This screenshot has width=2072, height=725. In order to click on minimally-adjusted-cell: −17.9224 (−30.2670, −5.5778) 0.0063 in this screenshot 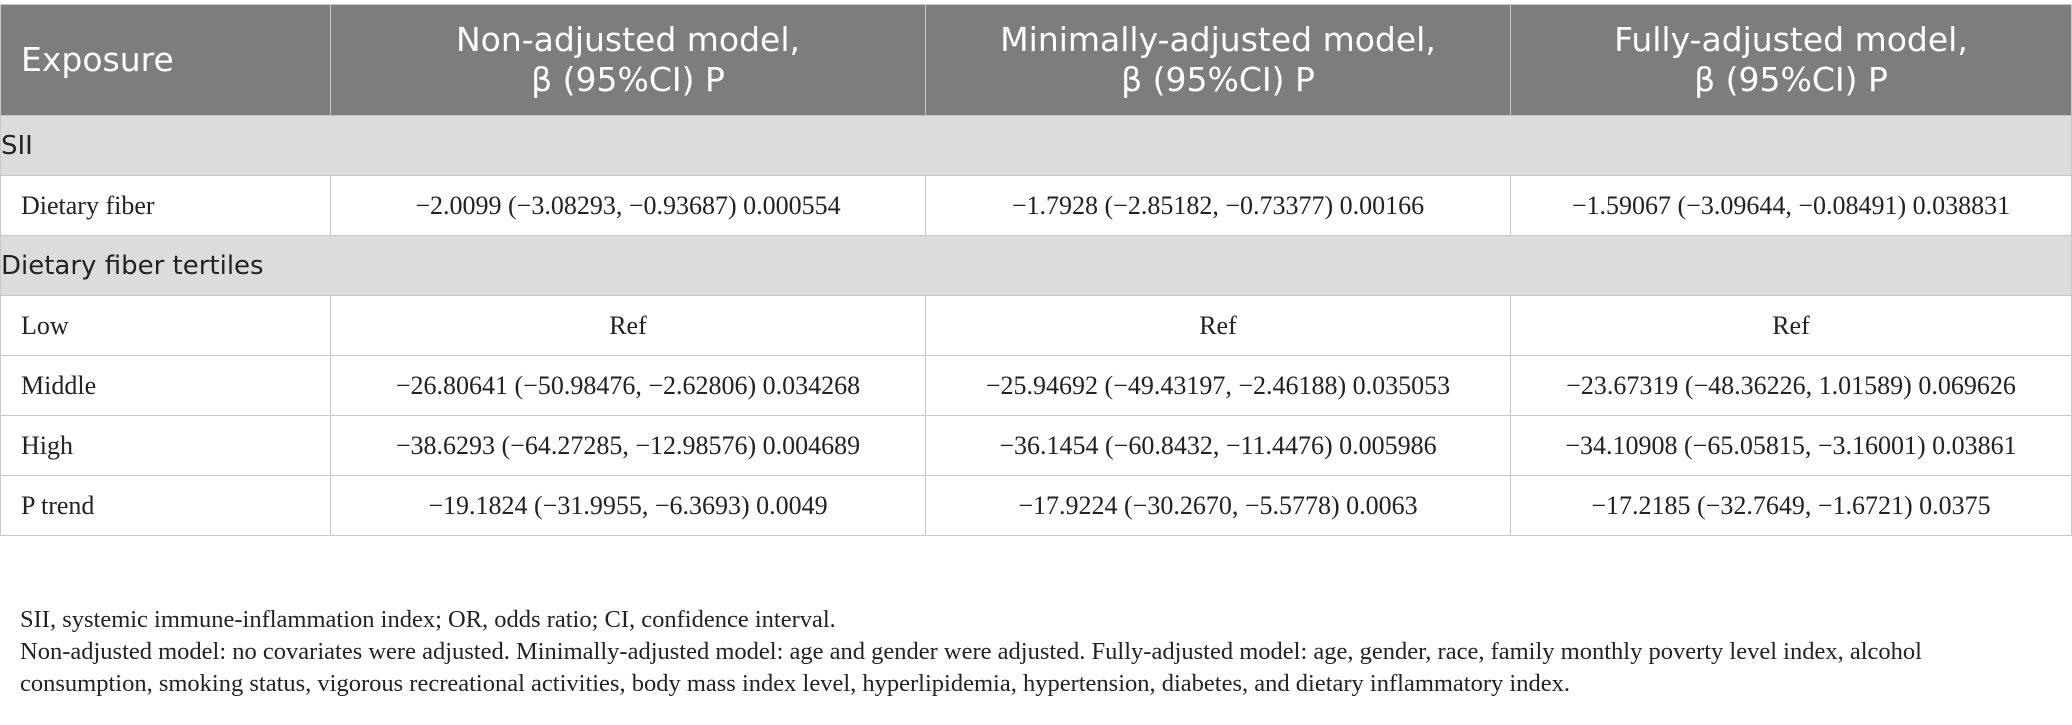, I will do `click(1218, 505)`.